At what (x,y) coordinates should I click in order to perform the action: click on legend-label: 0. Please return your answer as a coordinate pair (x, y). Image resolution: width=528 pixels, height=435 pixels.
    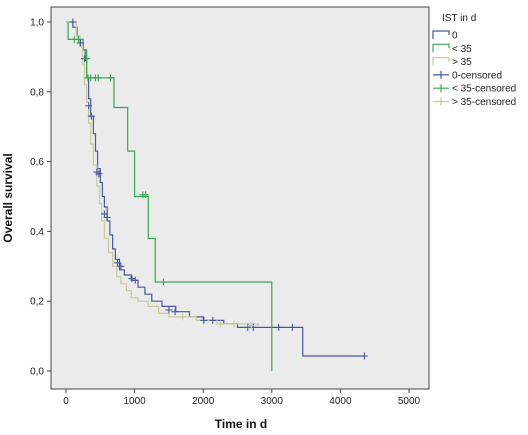
    Looking at the image, I should click on (455, 36).